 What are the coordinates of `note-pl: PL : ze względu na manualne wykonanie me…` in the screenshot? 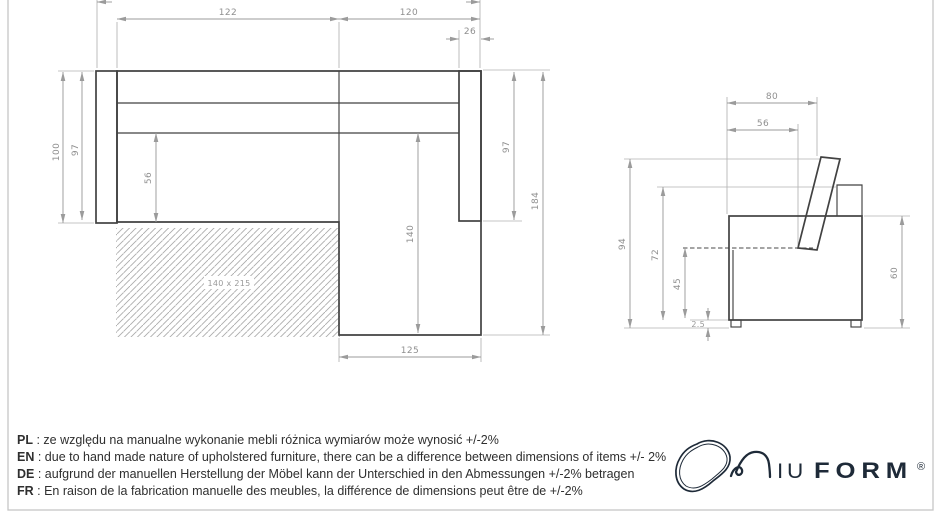 It's located at (341, 440).